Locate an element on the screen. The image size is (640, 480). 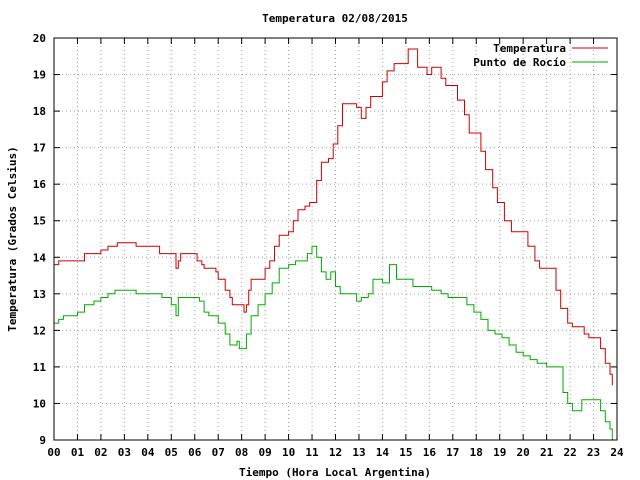
x-tick-label: 01 is located at coordinates (78, 452).